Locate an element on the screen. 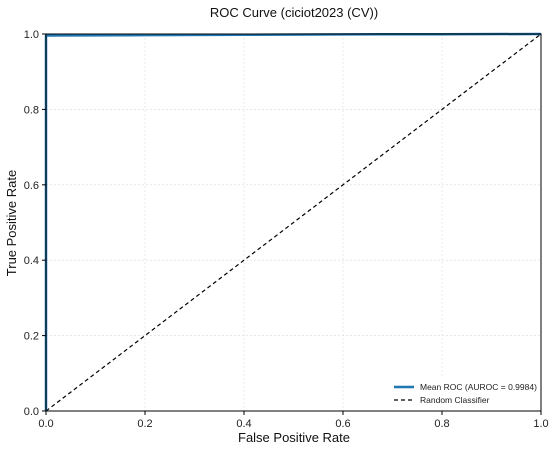 This screenshot has width=550, height=449. x-tick-label: 0.0 is located at coordinates (45, 424).